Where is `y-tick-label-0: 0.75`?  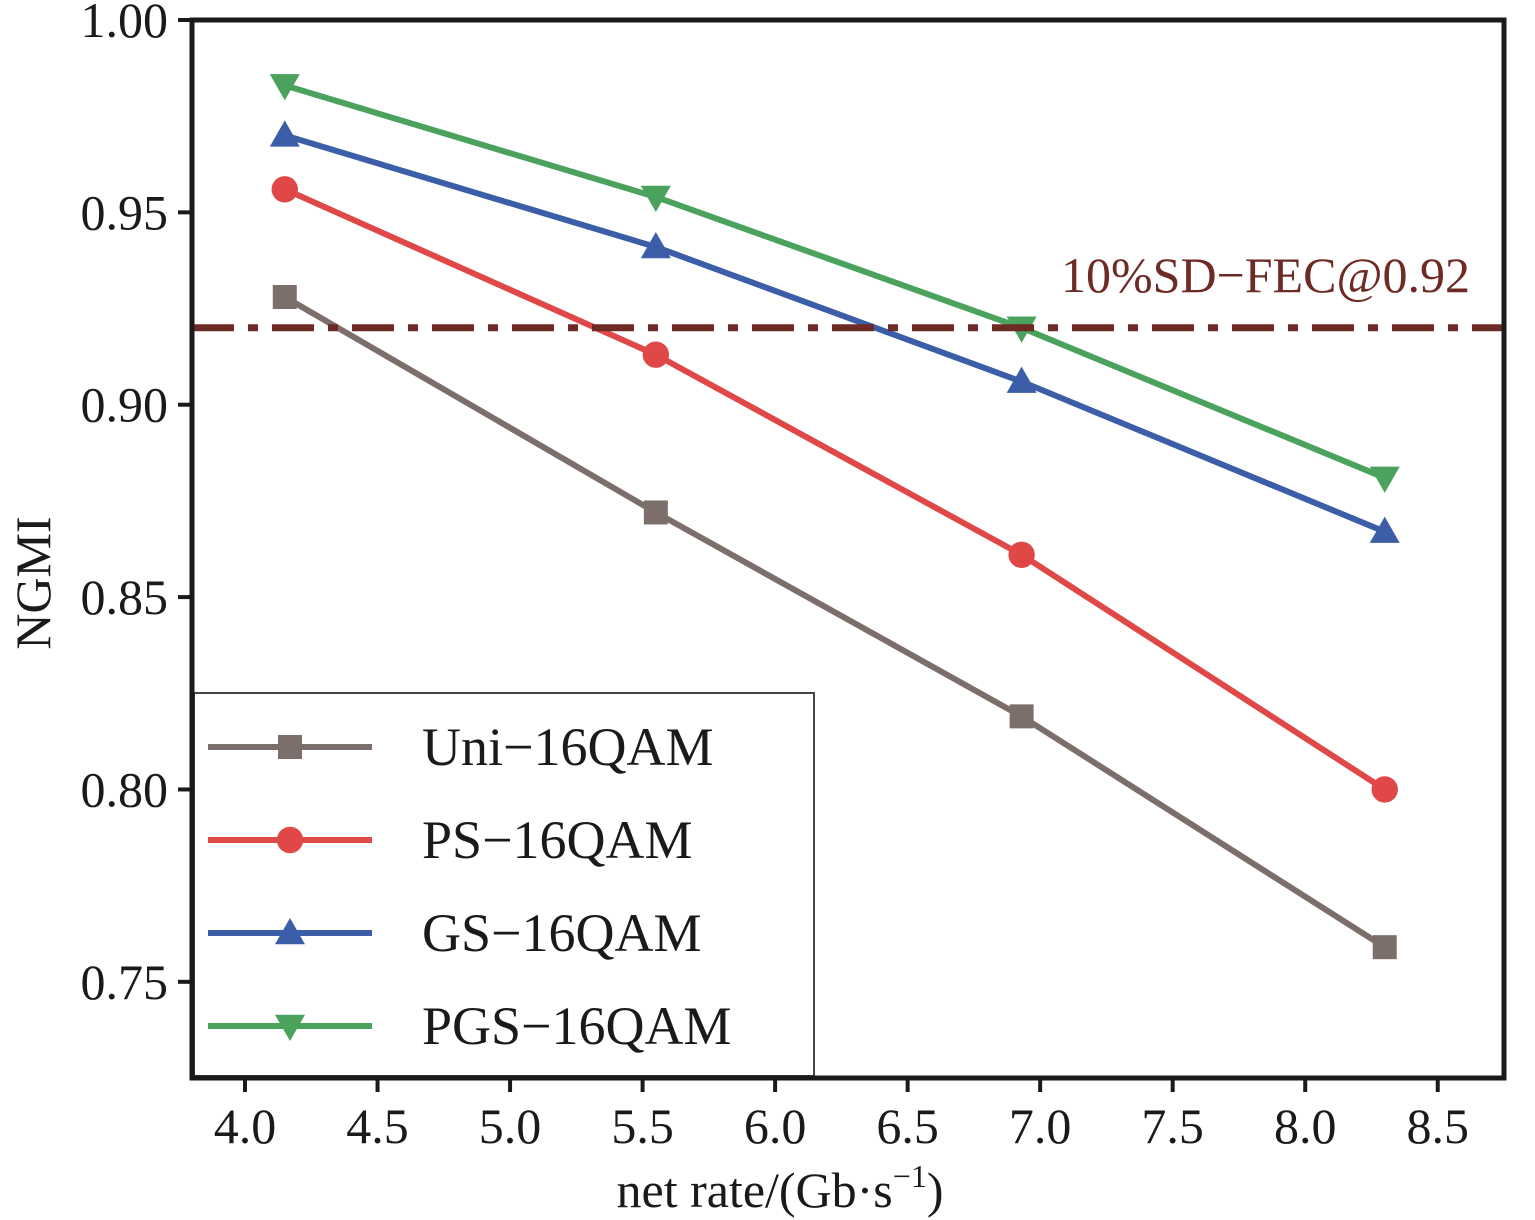
y-tick-label-0: 0.75 is located at coordinates (125, 982).